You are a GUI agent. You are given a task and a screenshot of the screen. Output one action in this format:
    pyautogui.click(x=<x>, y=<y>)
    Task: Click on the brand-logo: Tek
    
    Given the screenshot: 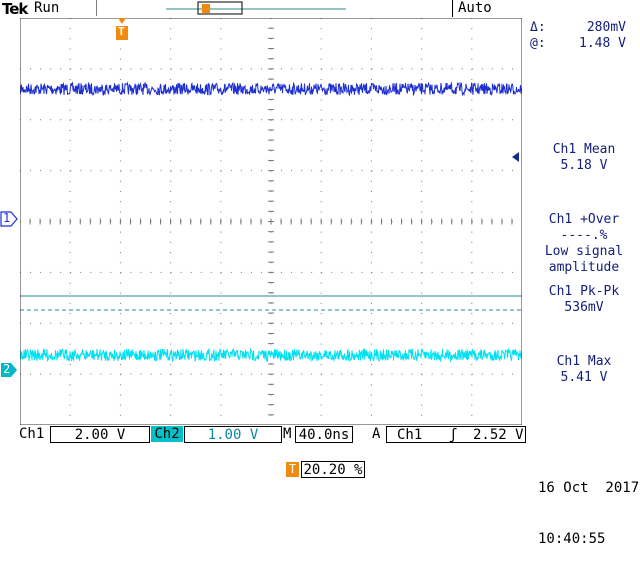 What is the action you would take?
    pyautogui.click(x=15, y=9)
    